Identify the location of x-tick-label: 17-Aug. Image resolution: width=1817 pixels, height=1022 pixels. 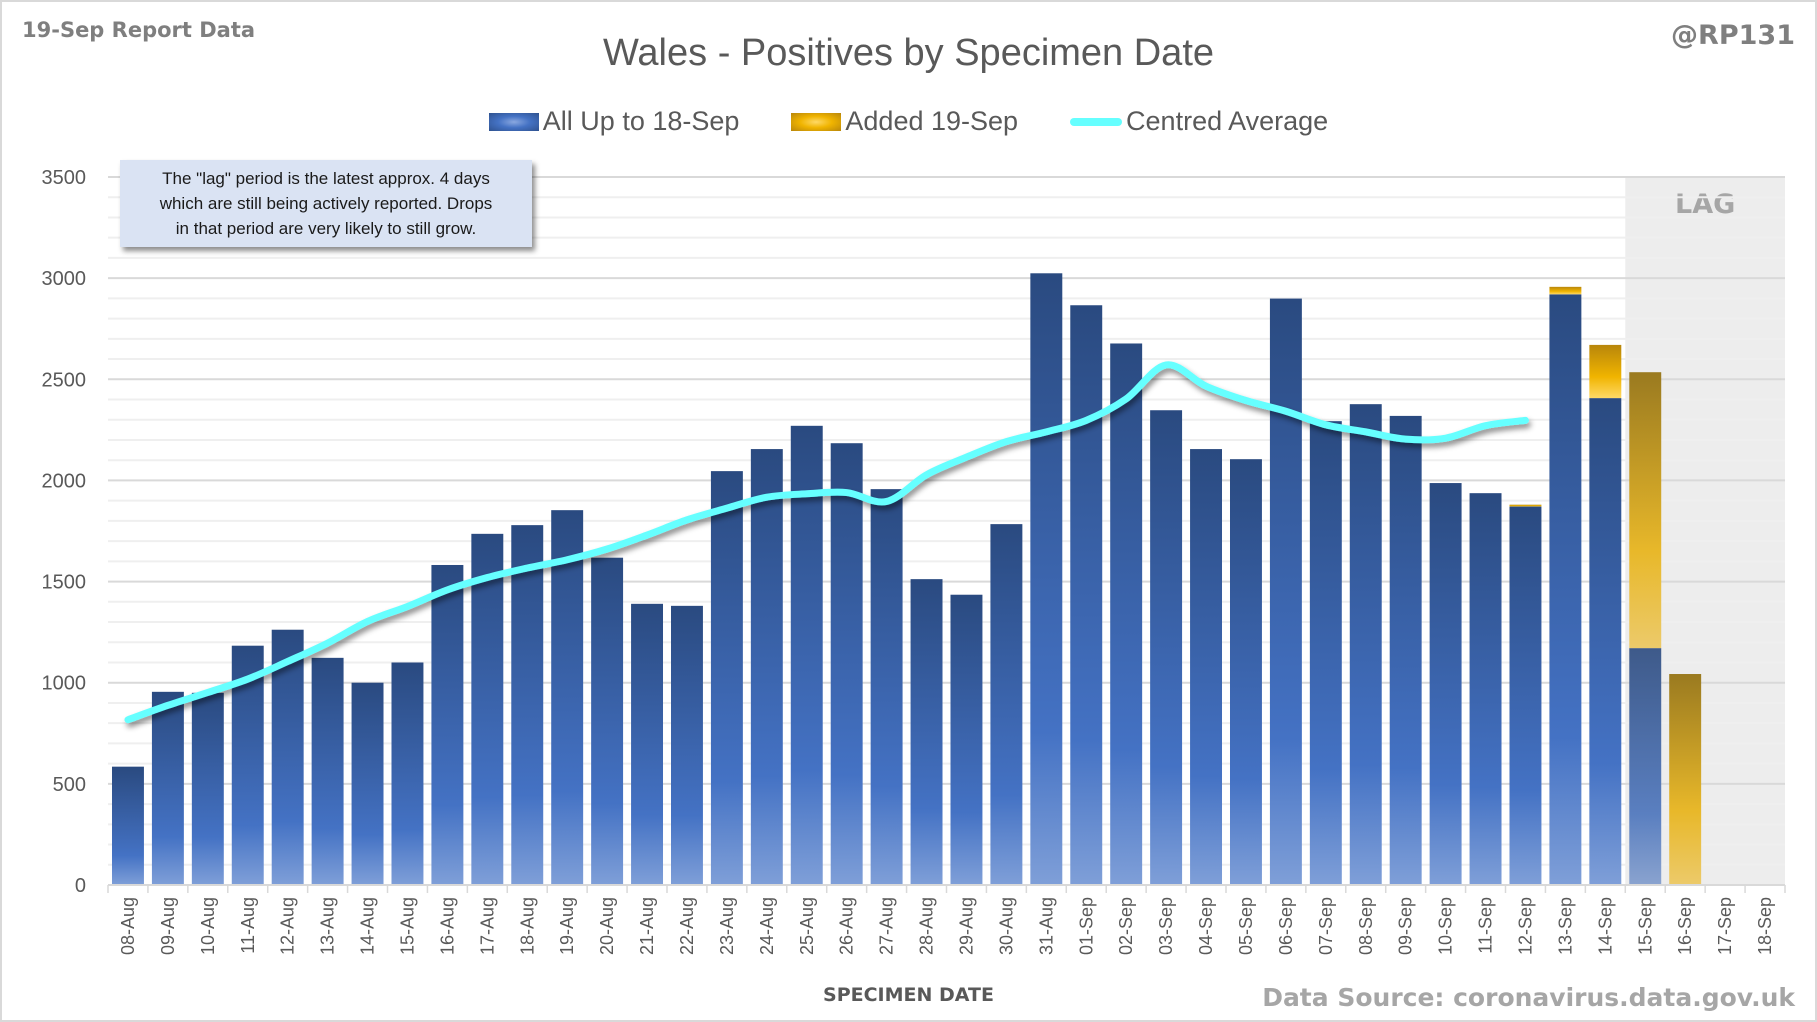
(487, 926).